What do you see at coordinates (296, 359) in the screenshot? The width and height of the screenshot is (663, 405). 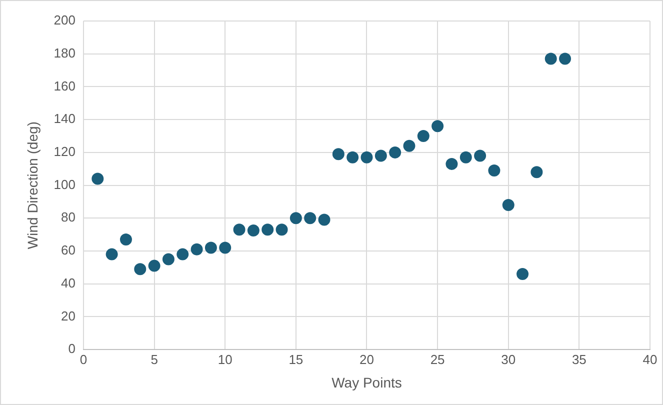 I see `x-tick-label: 15` at bounding box center [296, 359].